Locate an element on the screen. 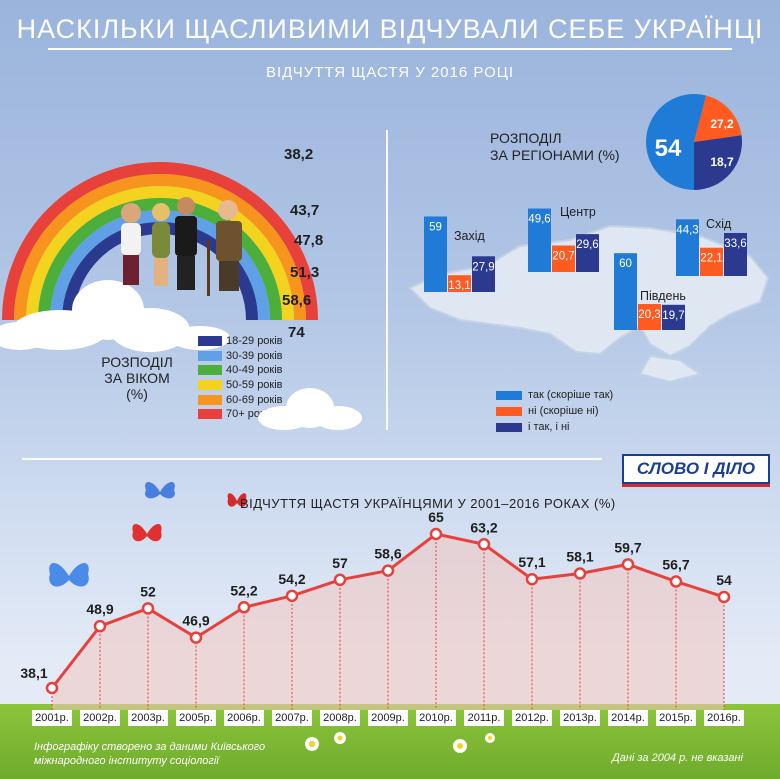 The height and width of the screenshot is (779, 780). age-value-label: 51,3 is located at coordinates (305, 272).